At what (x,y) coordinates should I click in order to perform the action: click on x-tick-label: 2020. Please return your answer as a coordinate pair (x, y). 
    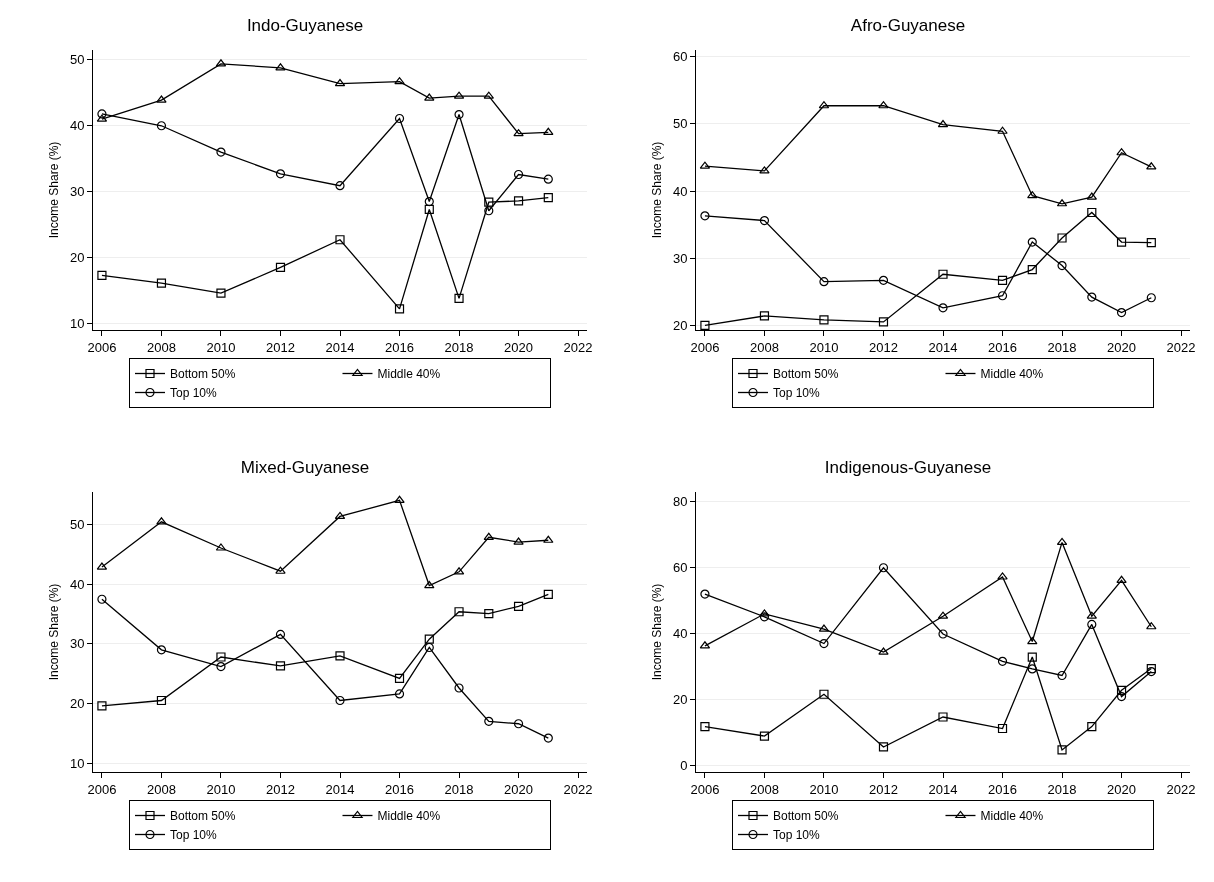
    Looking at the image, I should click on (519, 347).